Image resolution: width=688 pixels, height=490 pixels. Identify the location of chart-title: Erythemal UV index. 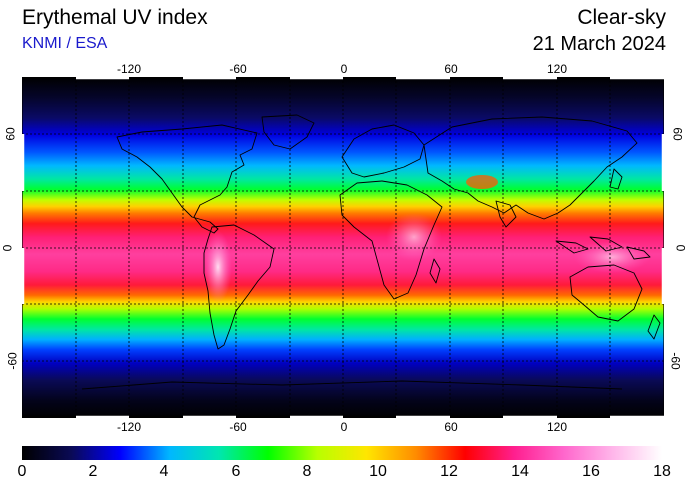
(115, 17).